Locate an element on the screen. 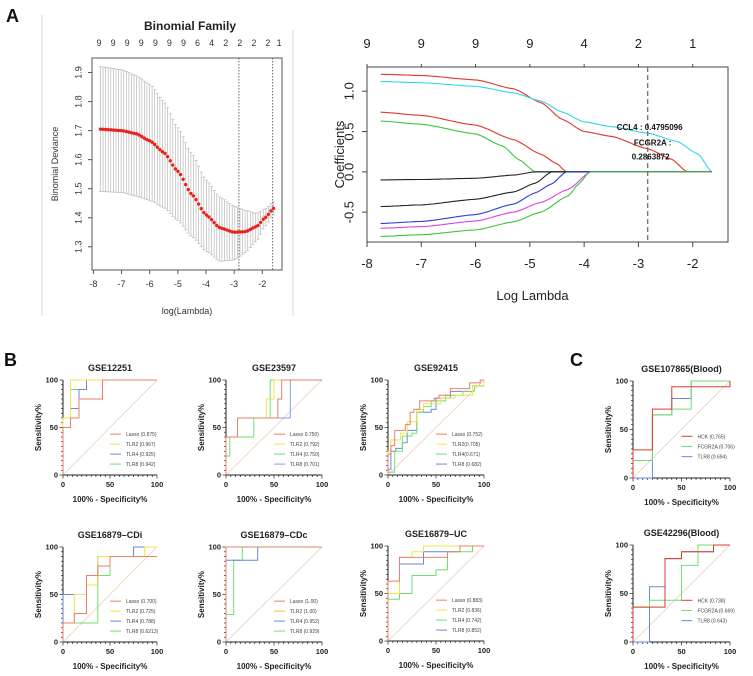 The height and width of the screenshot is (676, 753). top-count-label: 4 is located at coordinates (584, 43).